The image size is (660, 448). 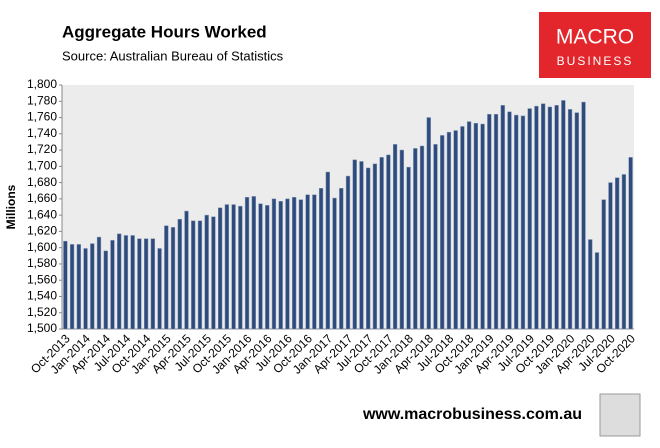 What do you see at coordinates (595, 61) in the screenshot?
I see `logo-text: BUSINESS` at bounding box center [595, 61].